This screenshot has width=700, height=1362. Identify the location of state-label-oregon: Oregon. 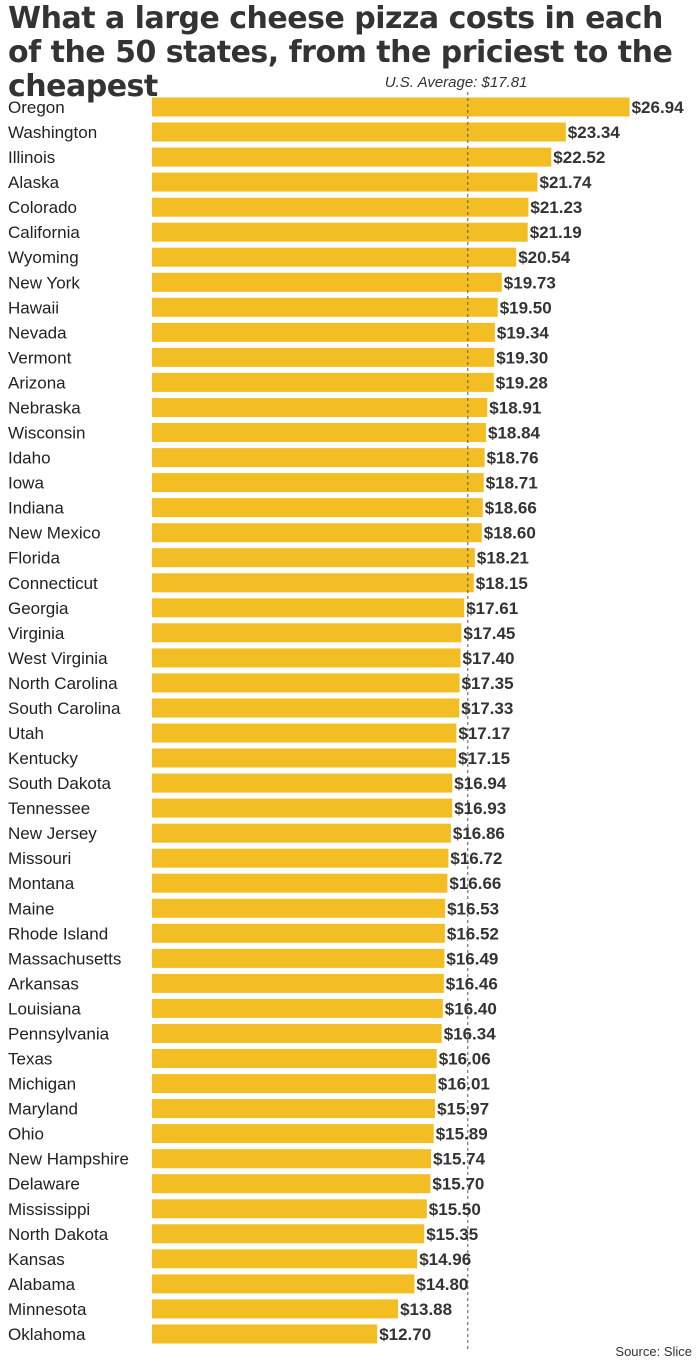
(36, 107).